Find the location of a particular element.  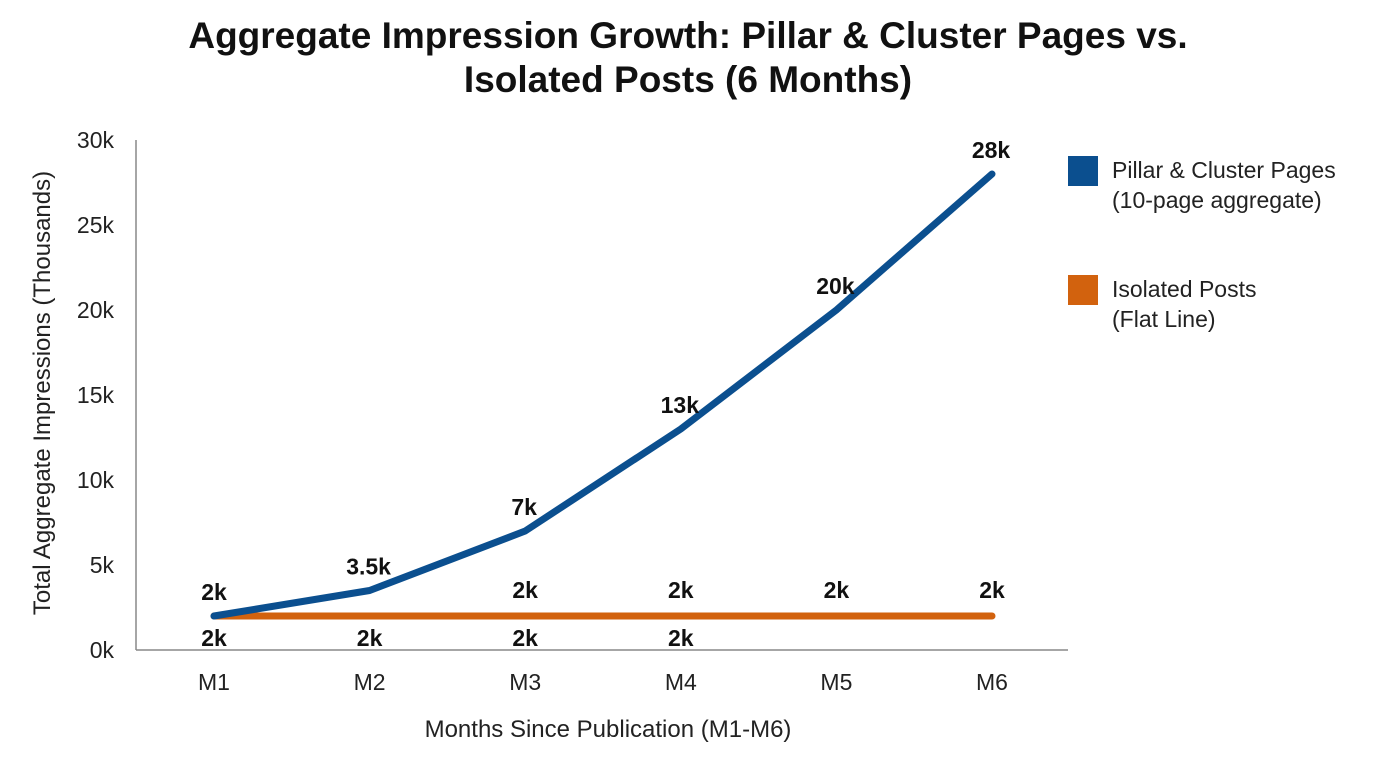

legend-label: Isolated Posts is located at coordinates (1184, 289).